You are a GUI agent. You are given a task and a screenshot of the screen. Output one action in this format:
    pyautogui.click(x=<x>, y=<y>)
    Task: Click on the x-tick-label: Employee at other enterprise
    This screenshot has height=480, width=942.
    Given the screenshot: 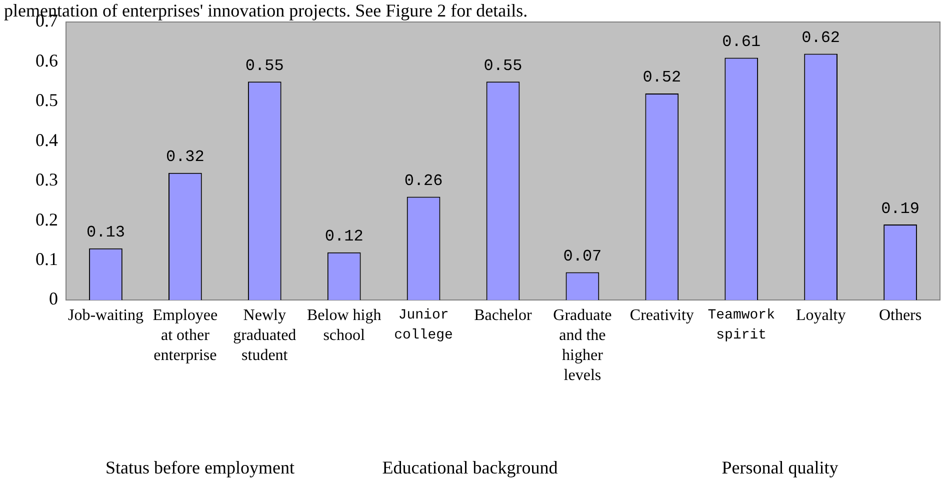 What is the action you would take?
    pyautogui.click(x=185, y=335)
    